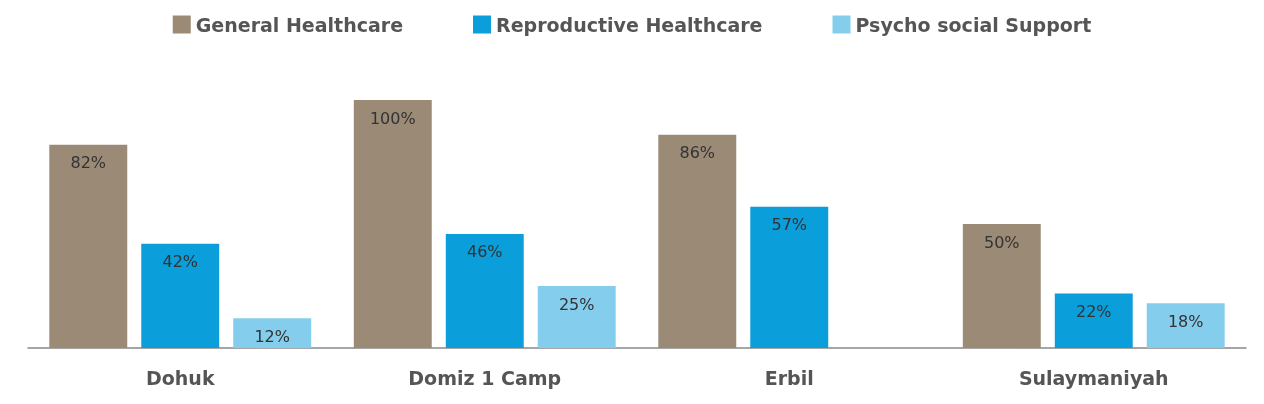 Image resolution: width=1264 pixels, height=404 pixels. What do you see at coordinates (1002, 242) in the screenshot?
I see `data-label: 50%` at bounding box center [1002, 242].